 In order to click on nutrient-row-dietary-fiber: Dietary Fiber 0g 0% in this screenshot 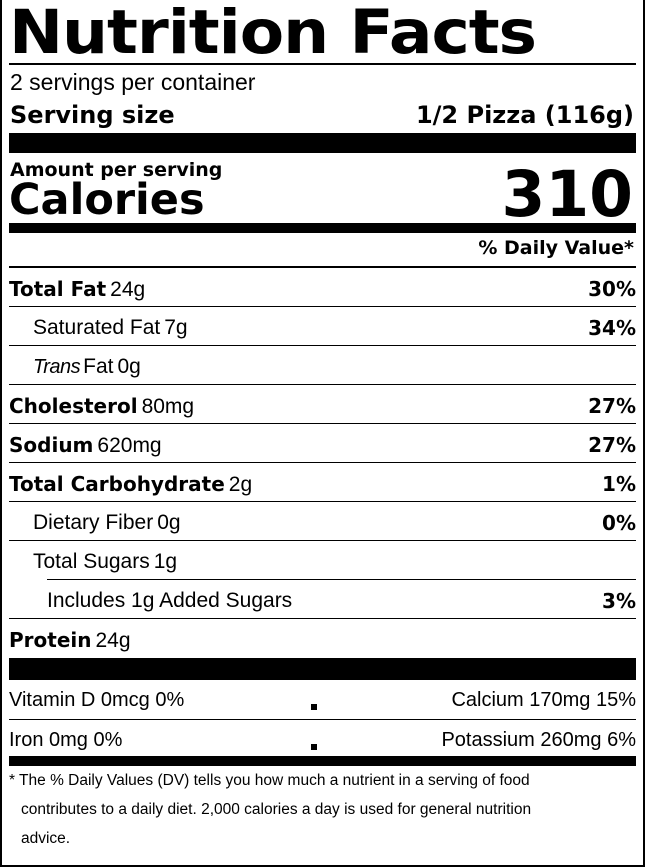, I will do `click(322, 521)`.